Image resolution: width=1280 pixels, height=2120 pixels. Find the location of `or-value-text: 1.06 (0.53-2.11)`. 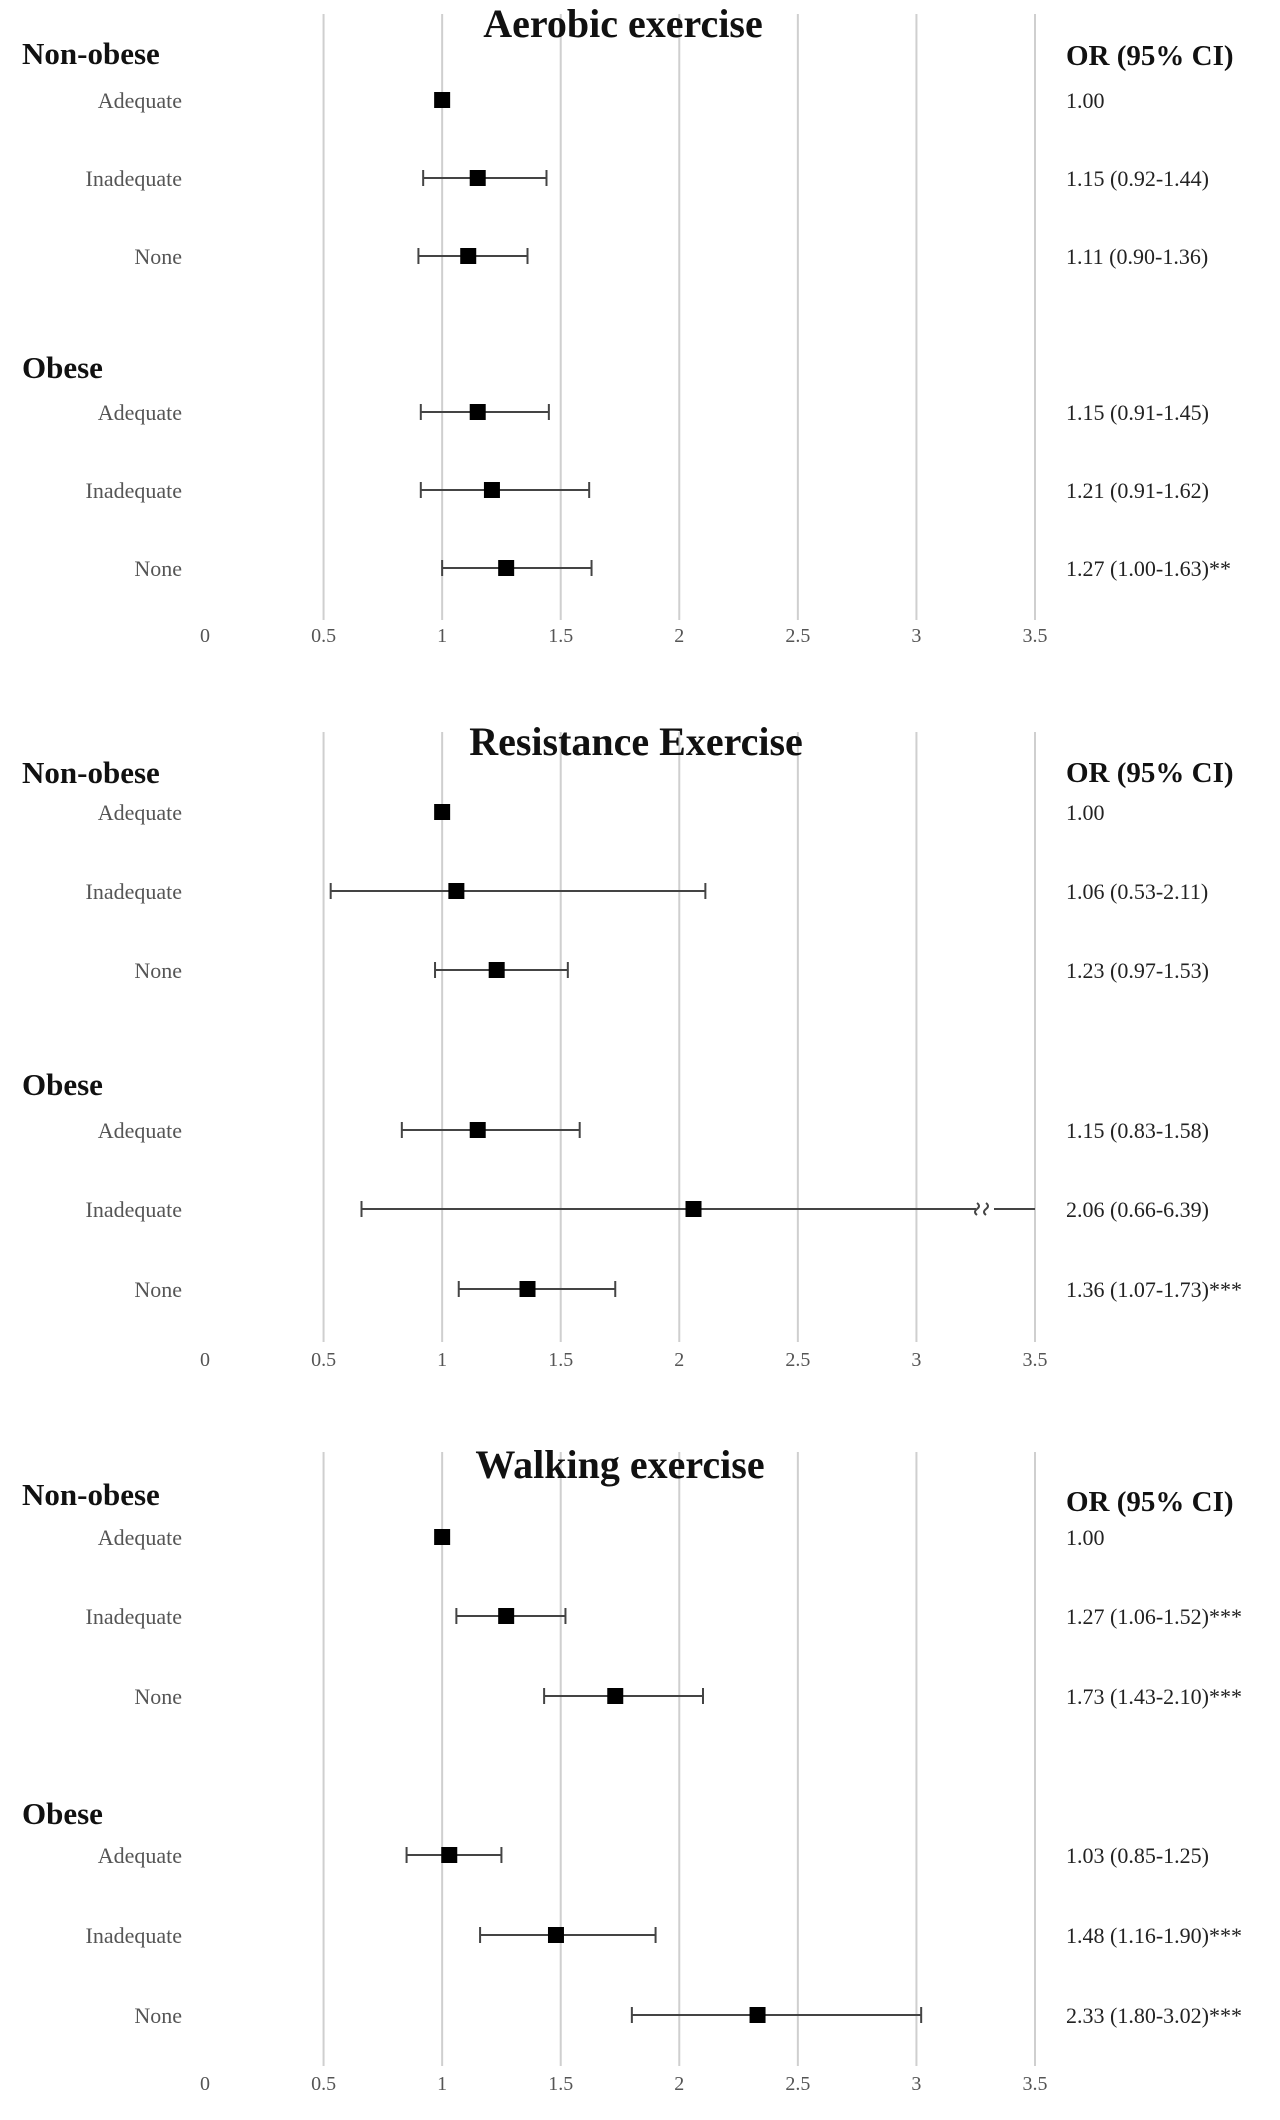

or-value-text: 1.06 (0.53-2.11) is located at coordinates (1137, 891).